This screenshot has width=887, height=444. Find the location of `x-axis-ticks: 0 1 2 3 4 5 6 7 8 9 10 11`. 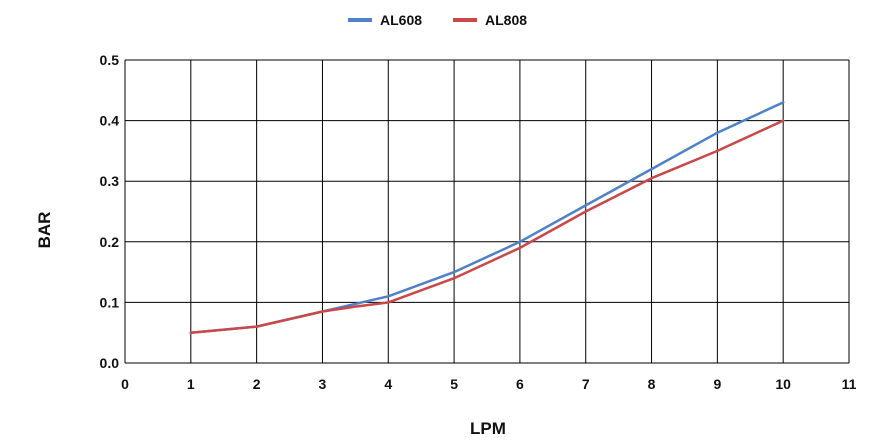

x-axis-ticks: 0 1 2 3 4 5 6 7 8 9 10 11 is located at coordinates (489, 384).